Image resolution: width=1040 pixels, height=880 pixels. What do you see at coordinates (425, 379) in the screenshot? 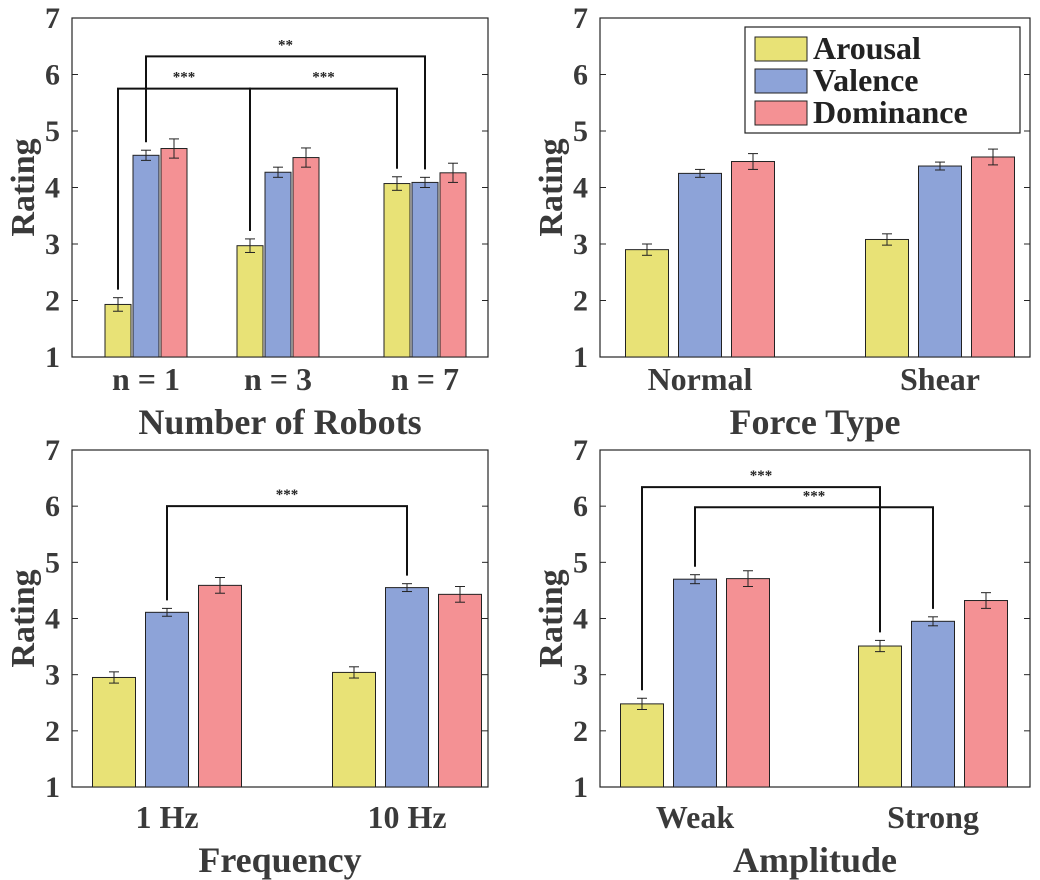
I see `x-category-label: n = 7` at bounding box center [425, 379].